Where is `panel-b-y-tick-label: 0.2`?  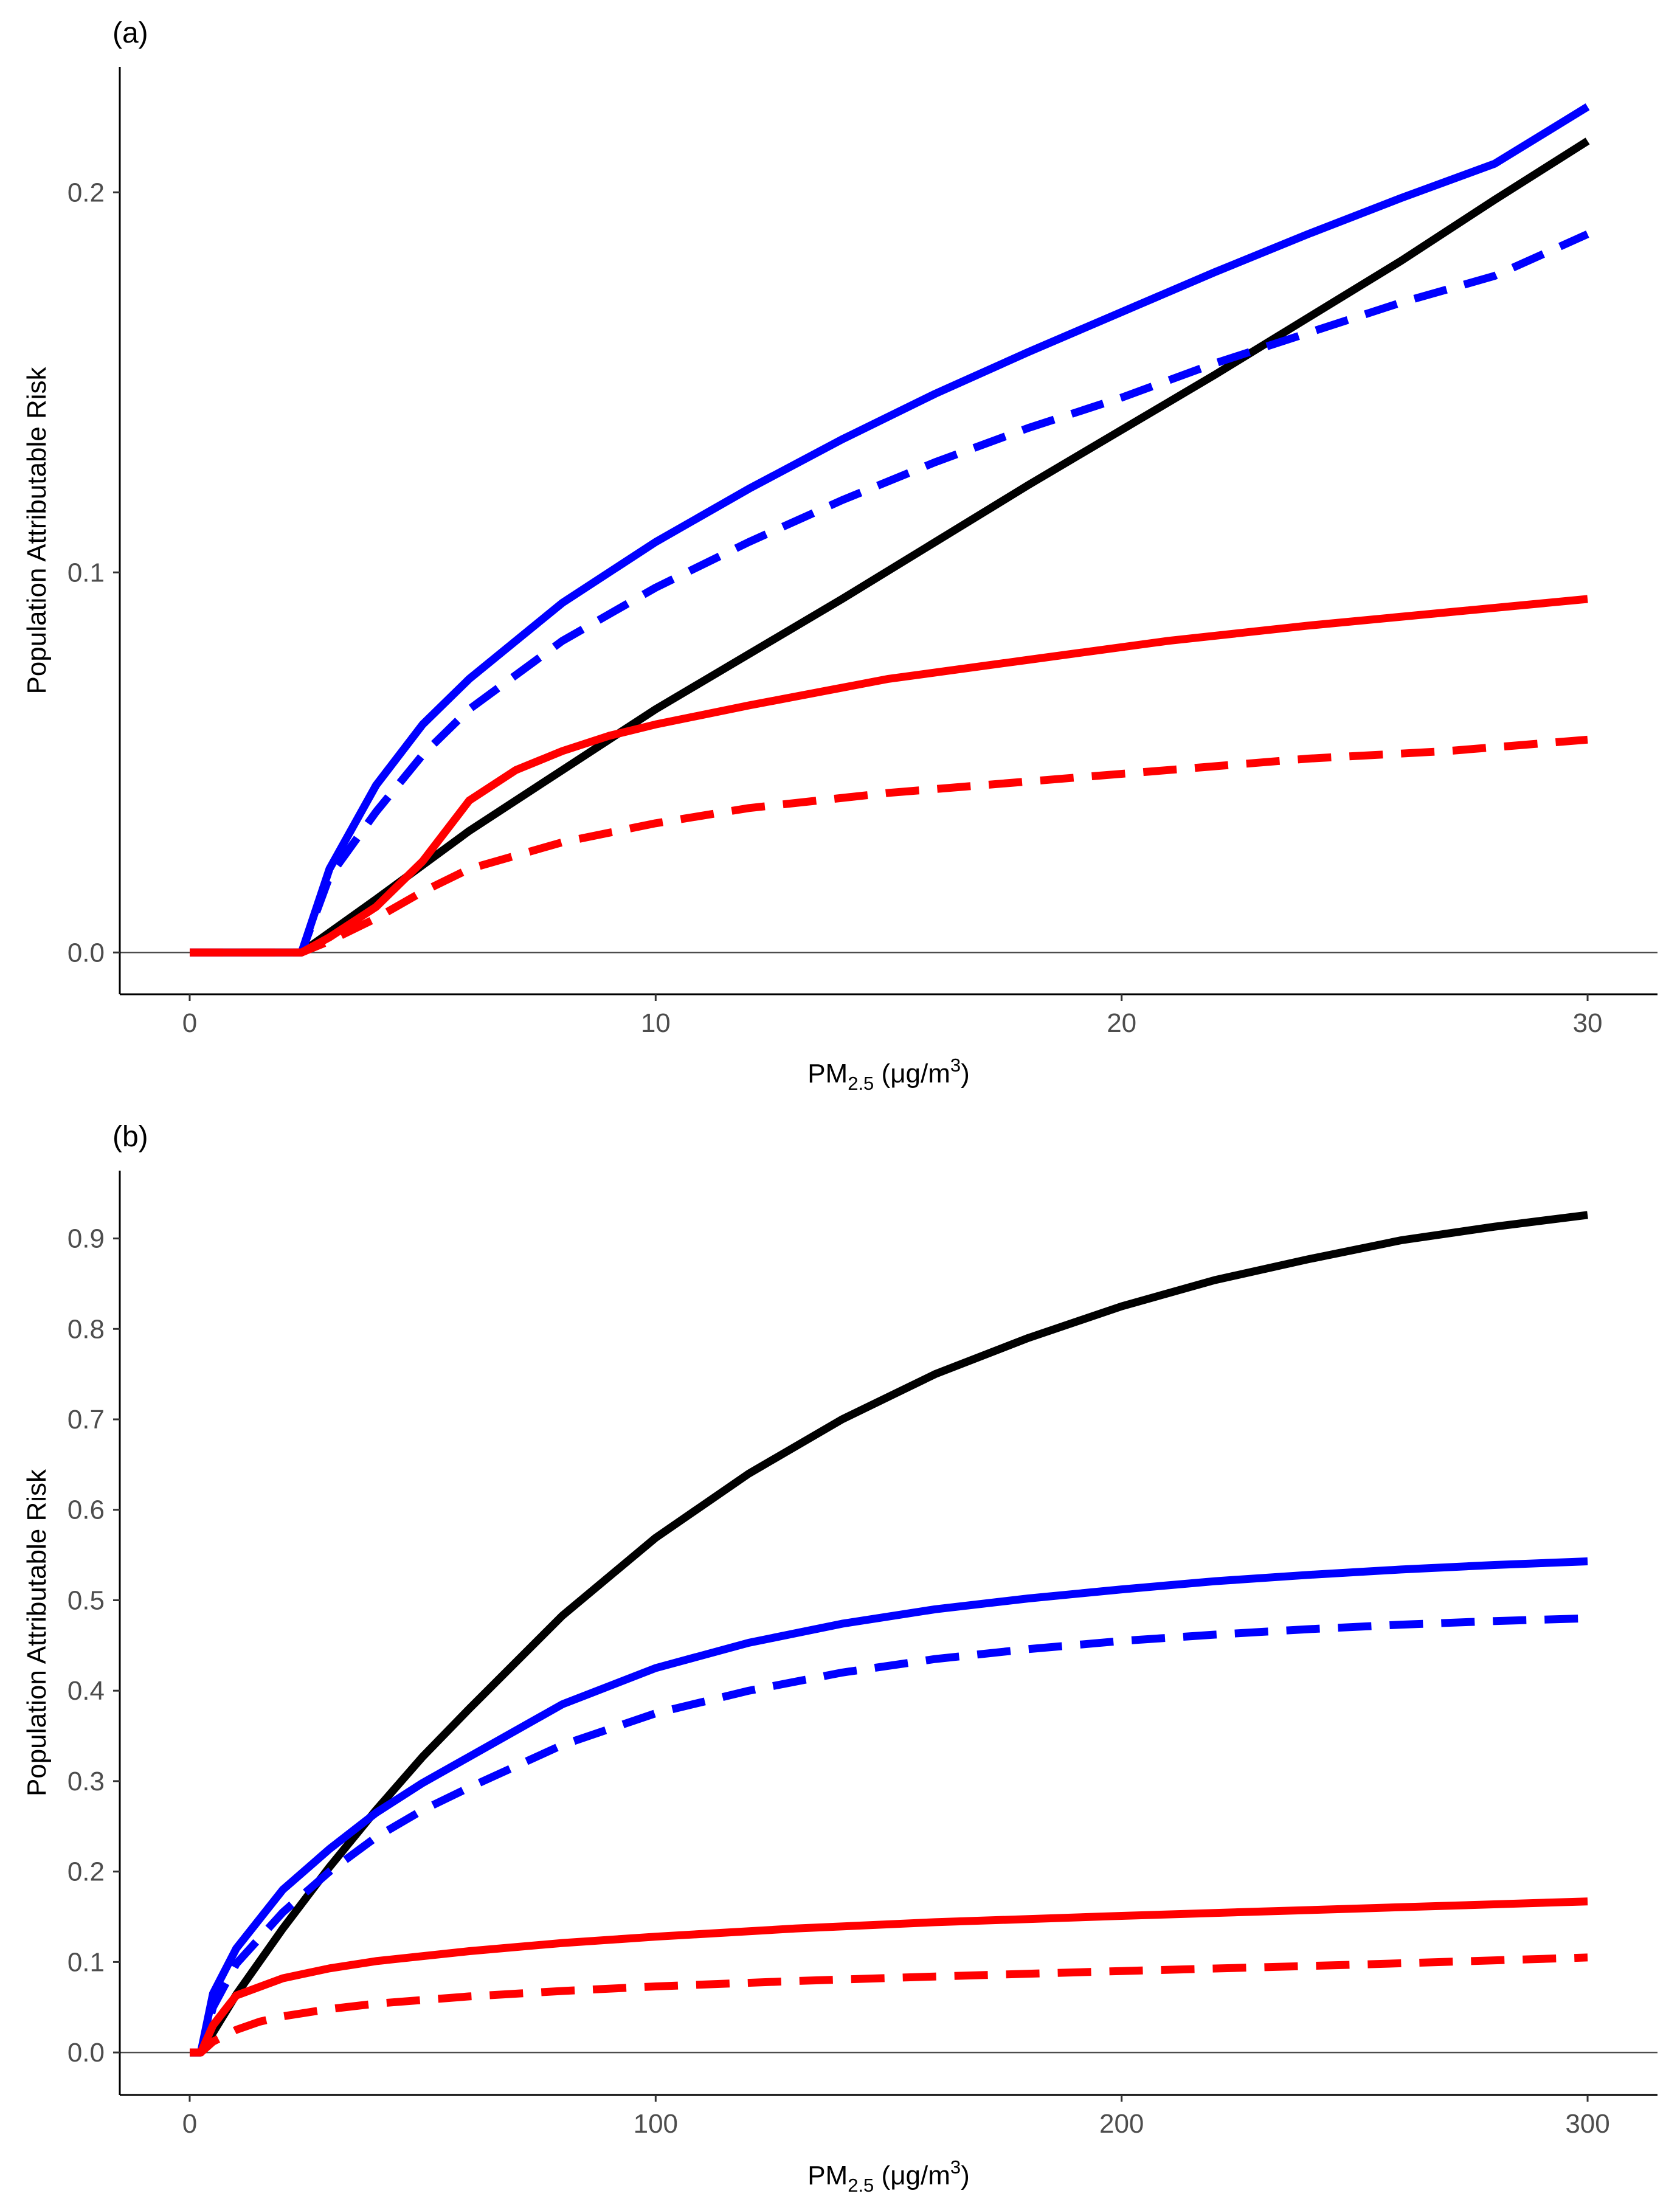
panel-b-y-tick-label: 0.2 is located at coordinates (86, 1872).